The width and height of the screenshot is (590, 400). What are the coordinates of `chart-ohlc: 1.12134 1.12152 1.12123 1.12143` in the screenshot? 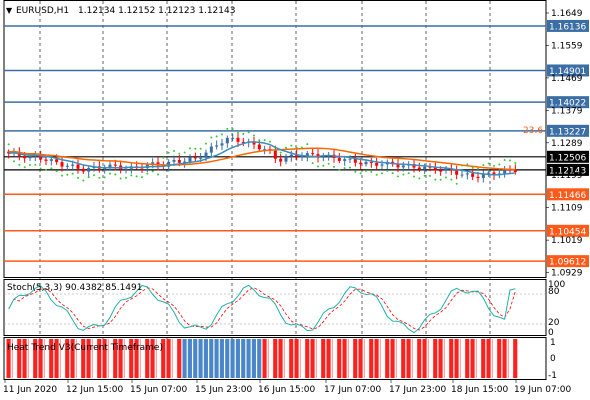 It's located at (156, 11).